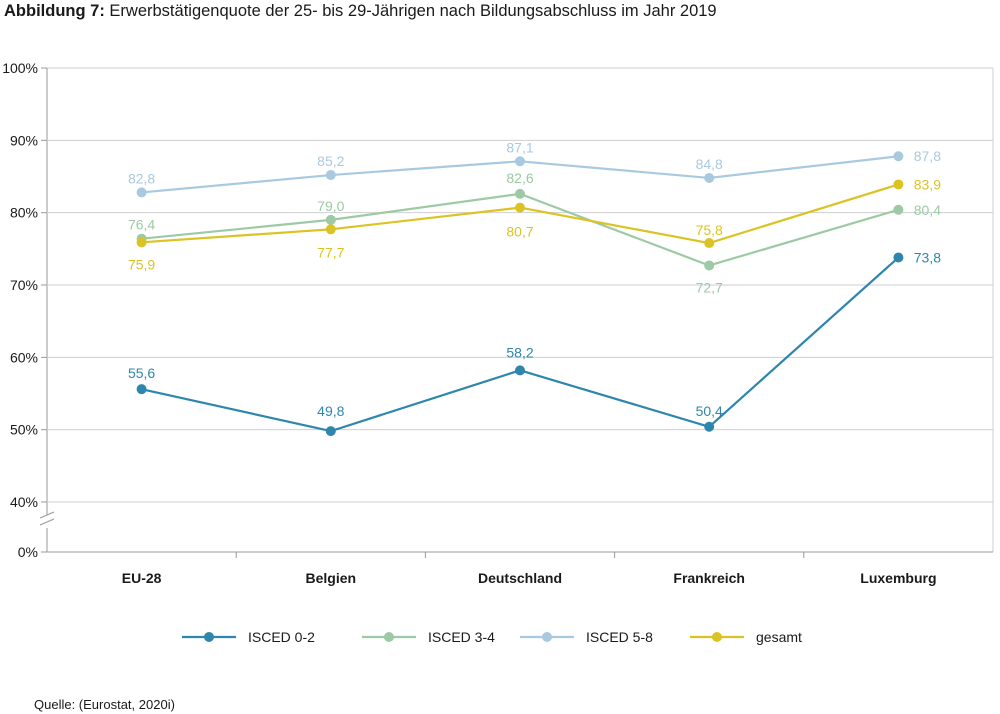 This screenshot has height=714, width=1000. Describe the element at coordinates (24, 430) in the screenshot. I see `y-tick-label: 50%` at that location.